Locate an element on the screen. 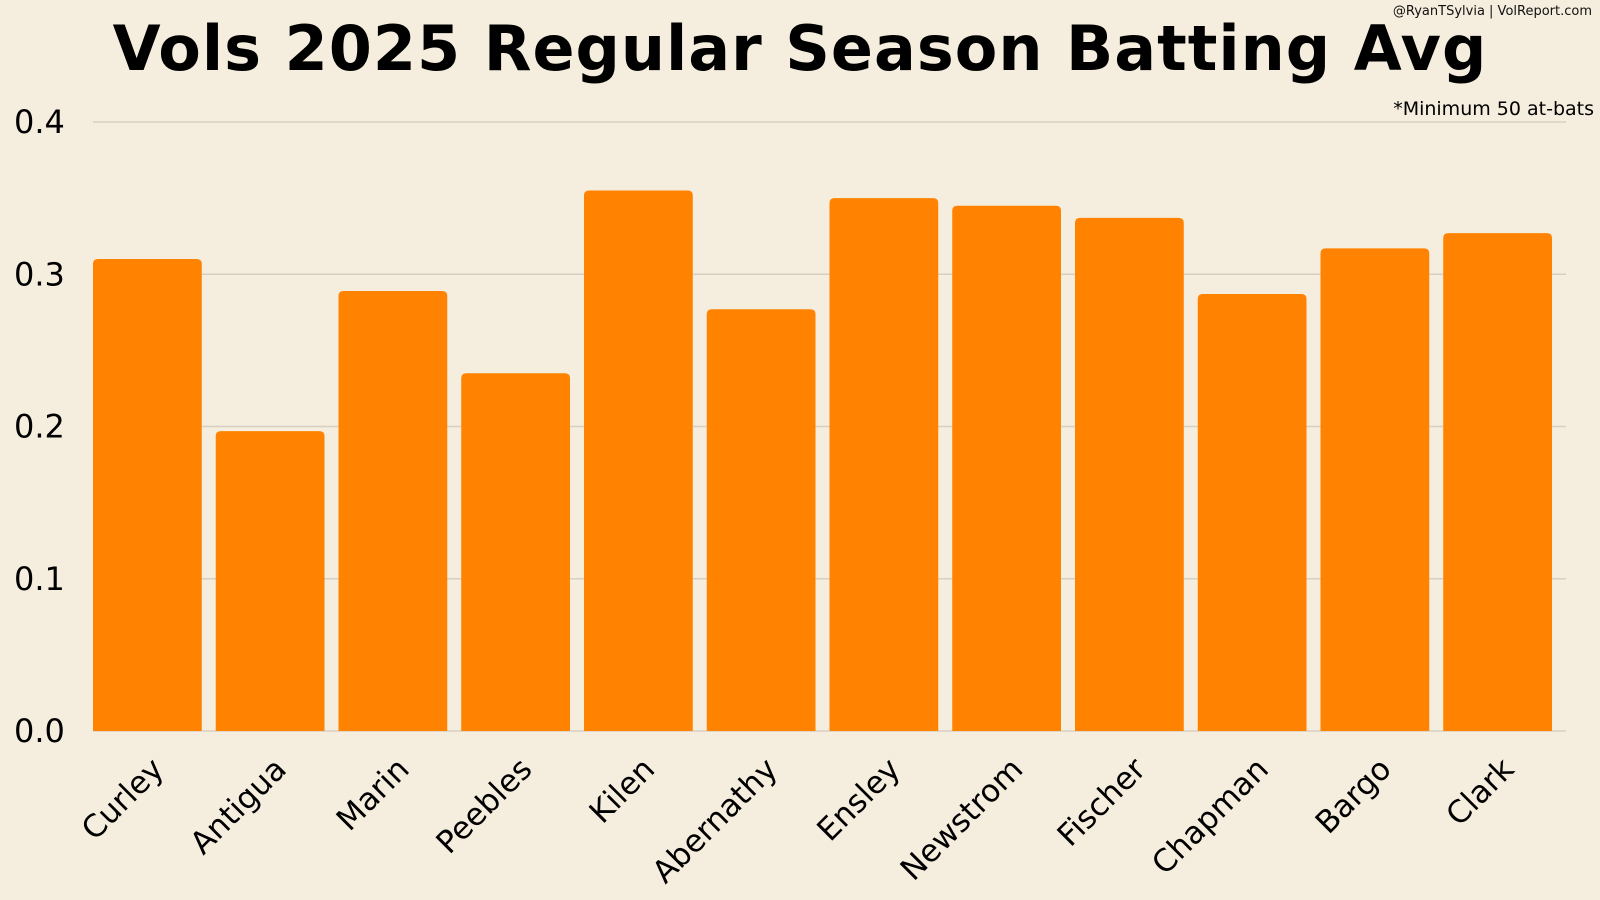  bar-kilen is located at coordinates (638, 460).